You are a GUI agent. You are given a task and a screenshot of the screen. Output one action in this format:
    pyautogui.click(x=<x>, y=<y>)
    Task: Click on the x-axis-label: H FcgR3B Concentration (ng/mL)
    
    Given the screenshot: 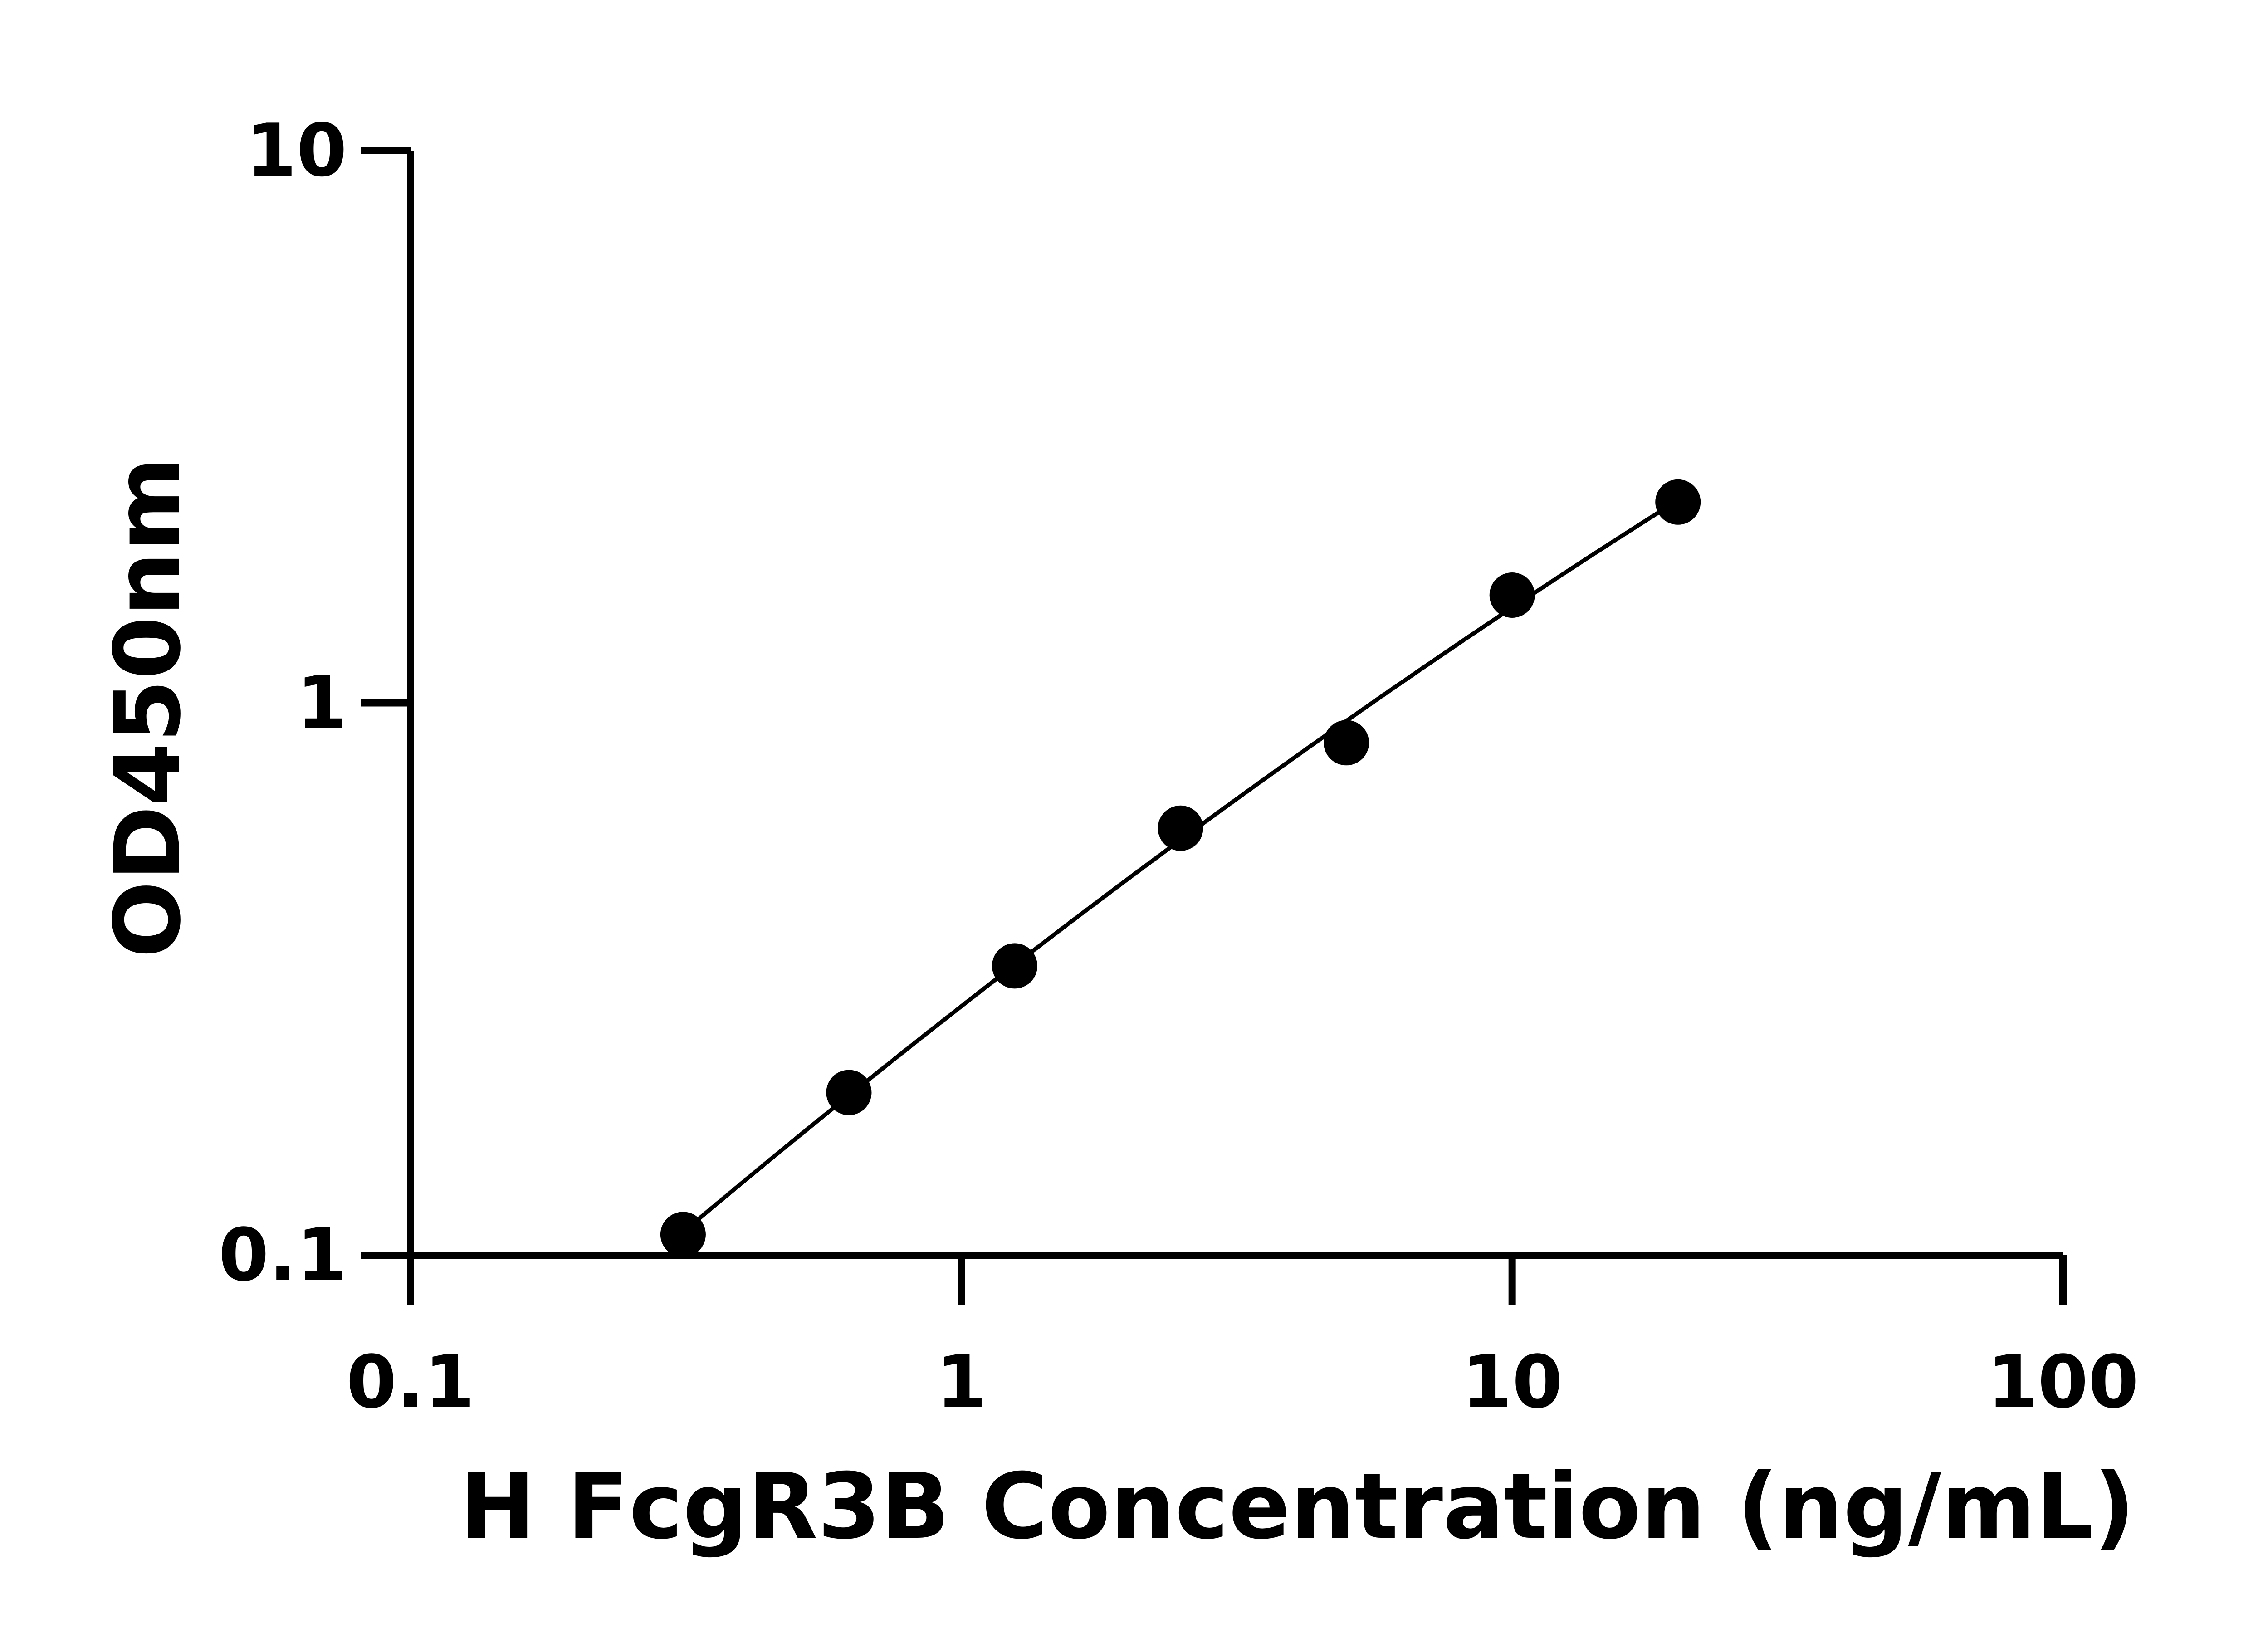 What is the action you would take?
    pyautogui.click(x=1297, y=1507)
    